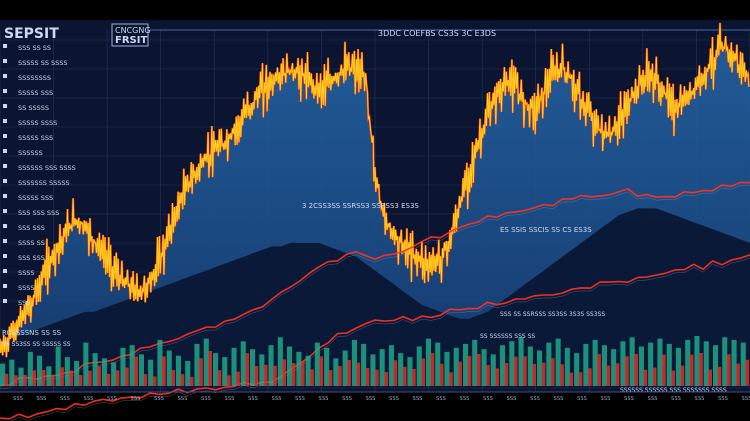 Image resolution: width=750 pixels, height=421 pixels. I want to click on lower-caption: SSS SS SSRSSS SS3SS 3S3S SS3SS, so click(552, 314).